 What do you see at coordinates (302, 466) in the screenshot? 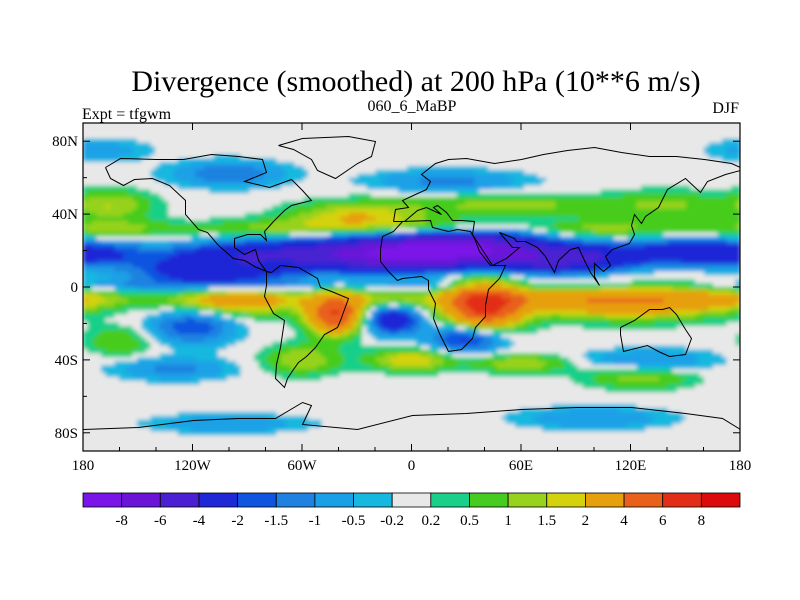
I see `x-tick-label: 60W` at bounding box center [302, 466].